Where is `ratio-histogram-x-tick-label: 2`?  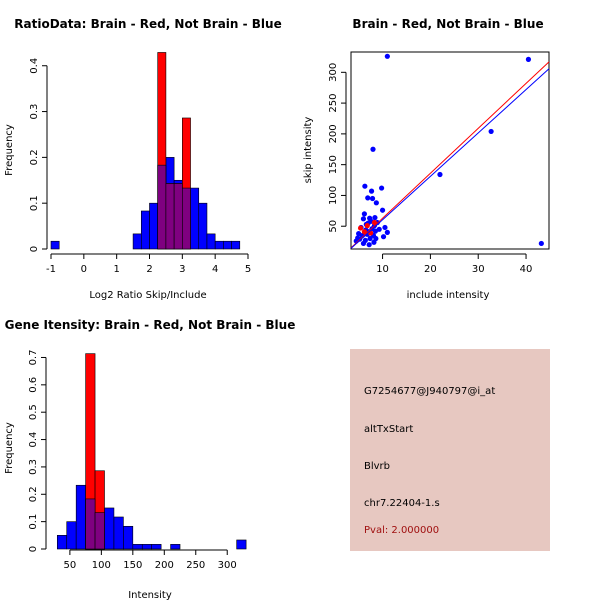 ratio-histogram-x-tick-label: 2 is located at coordinates (149, 269).